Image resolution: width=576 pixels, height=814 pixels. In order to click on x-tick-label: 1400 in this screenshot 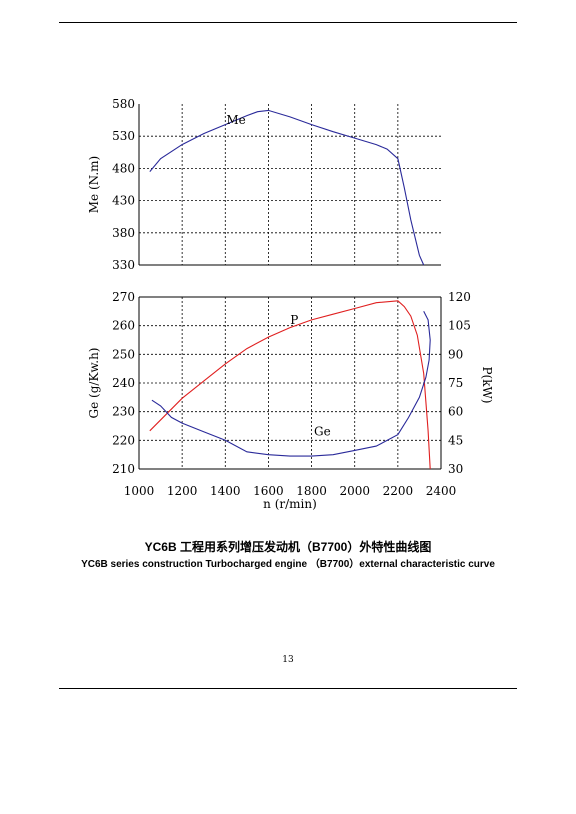, I will do `click(225, 491)`.